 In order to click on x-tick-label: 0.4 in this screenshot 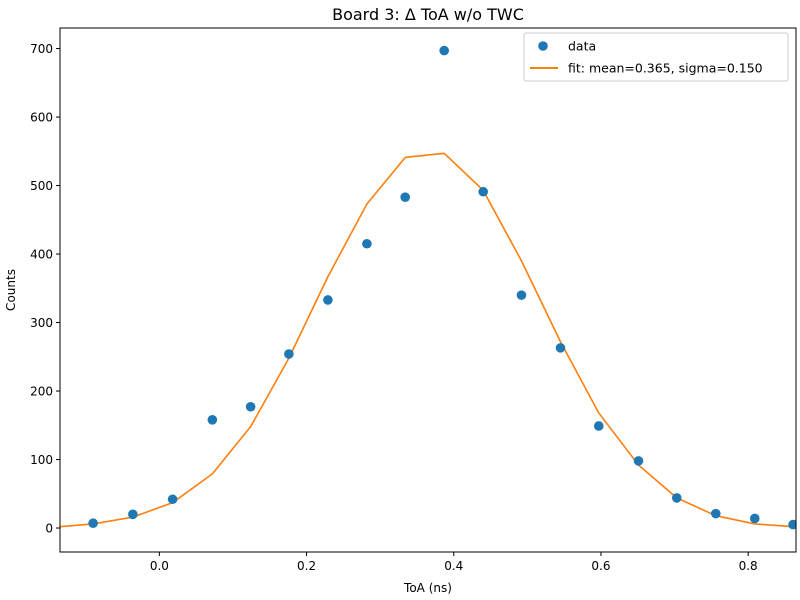, I will do `click(453, 566)`.